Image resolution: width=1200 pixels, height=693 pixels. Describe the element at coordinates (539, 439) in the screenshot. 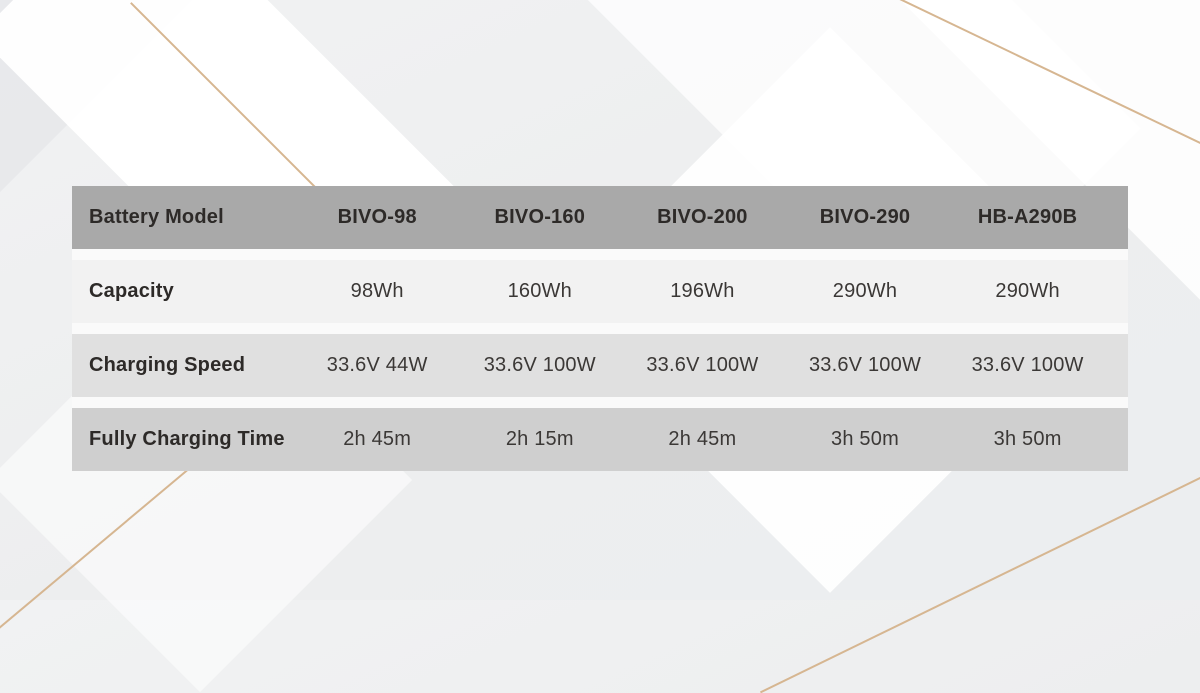

I see `charging-time-value: 2h 15m` at that location.